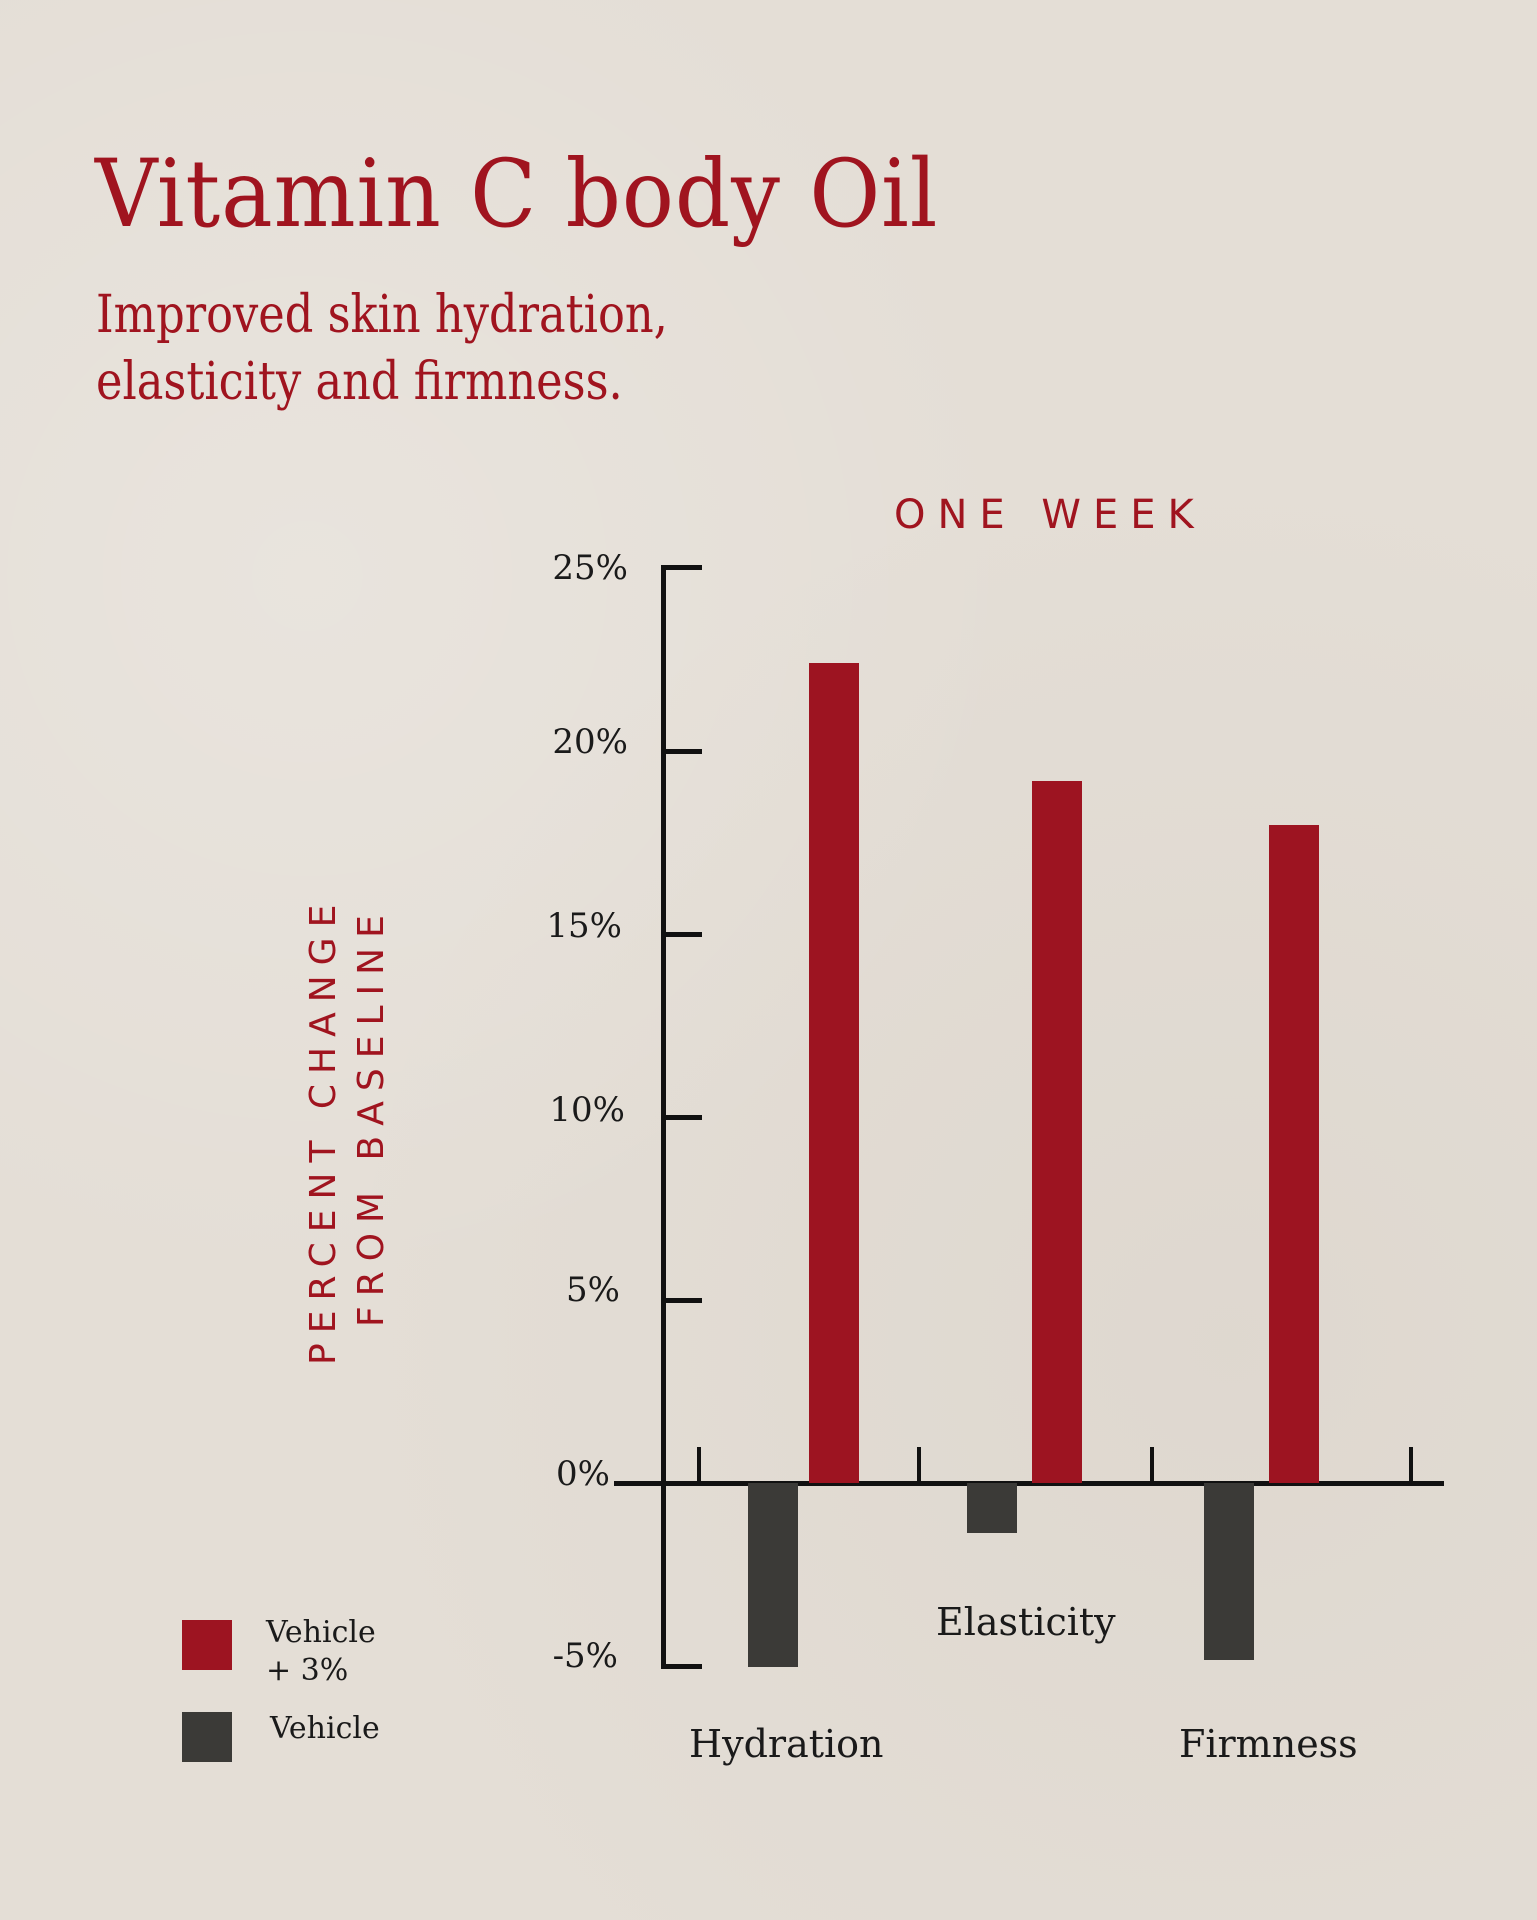 The height and width of the screenshot is (1920, 1537). I want to click on y-tick-label: -5%, so click(585, 1656).